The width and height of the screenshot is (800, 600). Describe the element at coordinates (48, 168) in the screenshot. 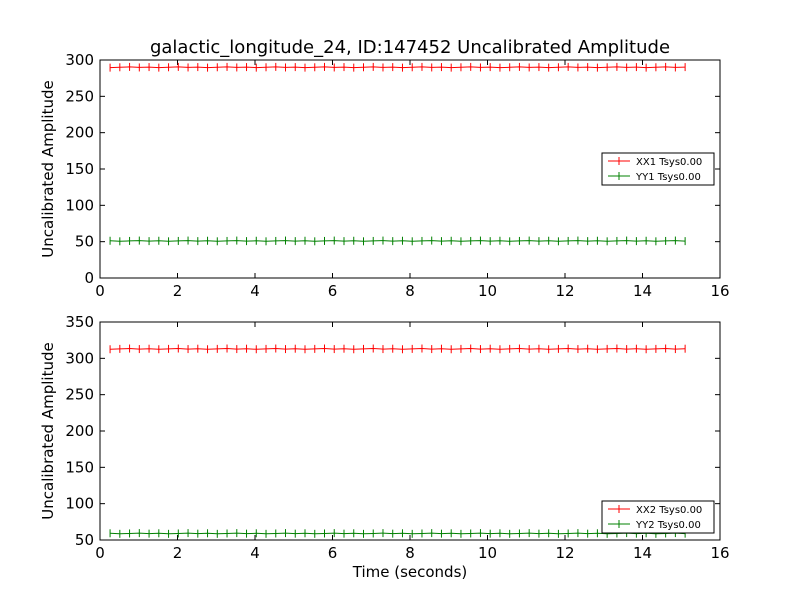

I see `top-y-axis-label: Uncalibrated Amplitude` at that location.